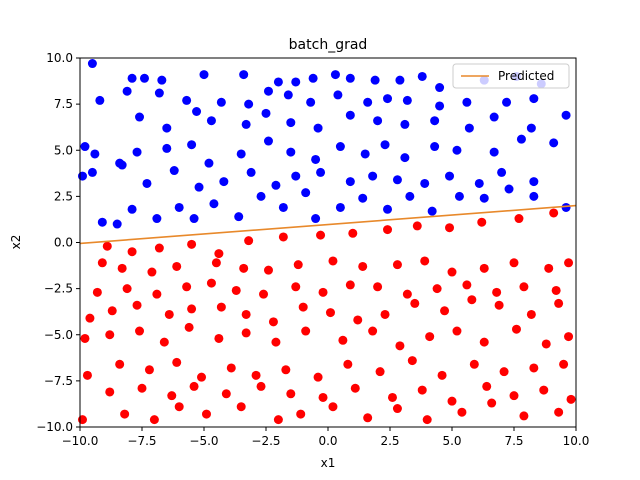 This screenshot has height=480, width=640. Describe the element at coordinates (327, 441) in the screenshot. I see `x-tick-label: 0.0` at that location.